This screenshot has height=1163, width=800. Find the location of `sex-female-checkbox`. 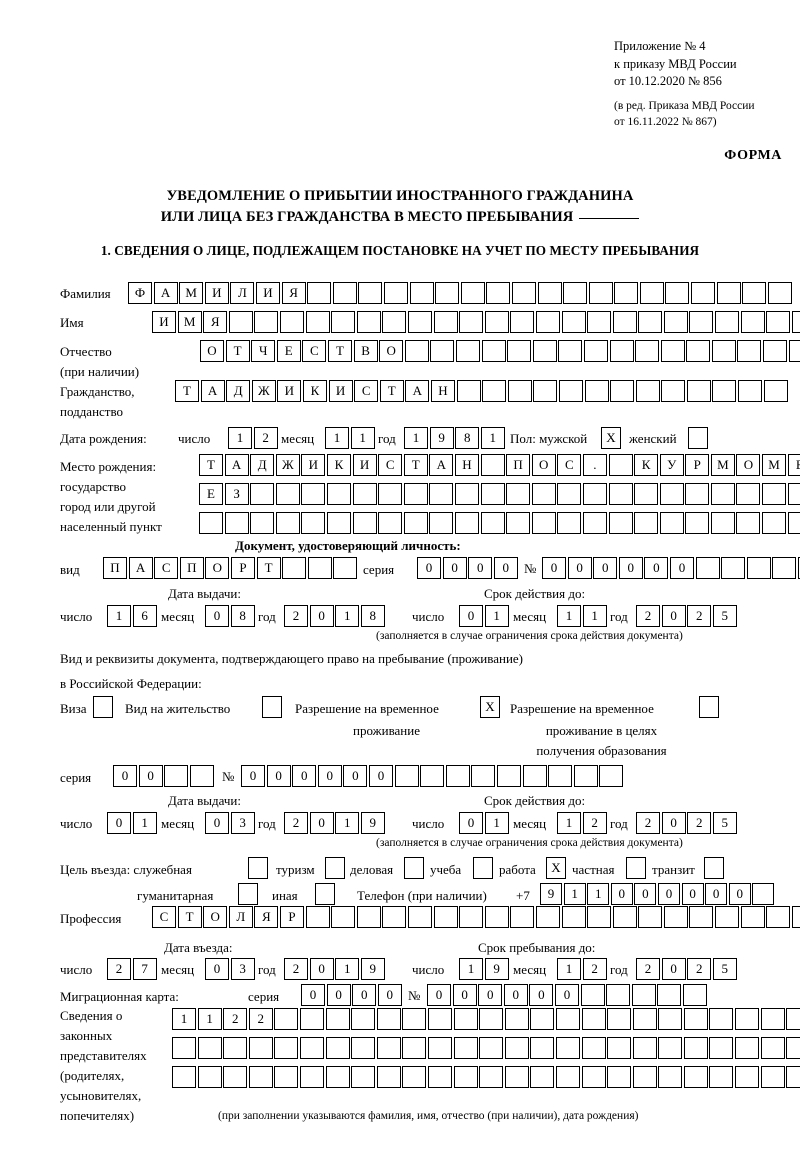

sex-female-checkbox is located at coordinates (698, 438).